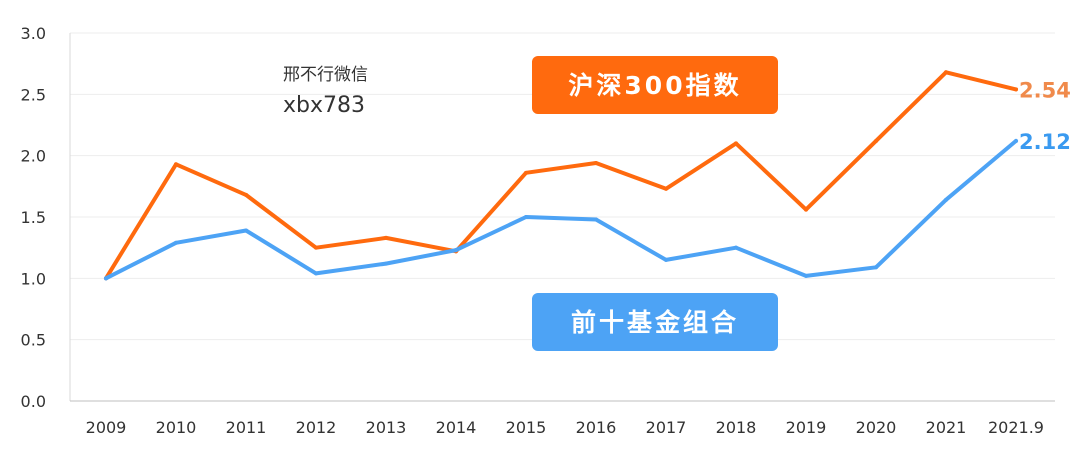  Describe the element at coordinates (246, 427) in the screenshot. I see `x-tick-label: 2011` at that location.